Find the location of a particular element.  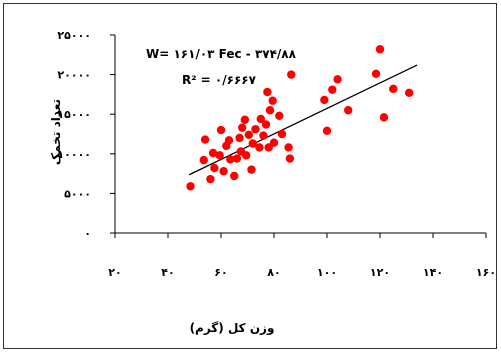

trendline-group is located at coordinates (303, 120).